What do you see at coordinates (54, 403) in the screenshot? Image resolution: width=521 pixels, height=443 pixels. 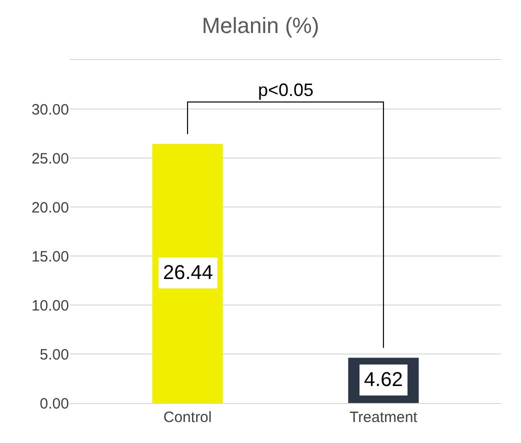 I see `y-tick-label: 0.00` at bounding box center [54, 403].